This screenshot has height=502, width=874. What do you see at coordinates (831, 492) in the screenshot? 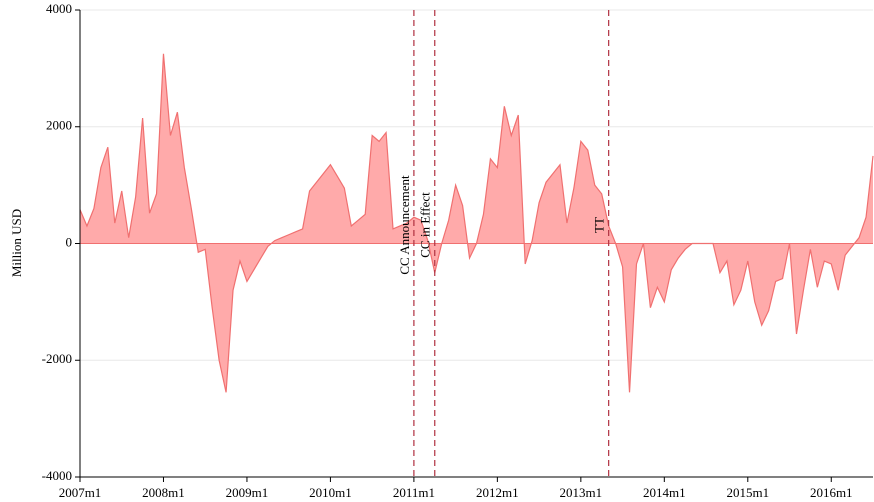
I see `x-tick-label: 2016m1` at bounding box center [831, 492].